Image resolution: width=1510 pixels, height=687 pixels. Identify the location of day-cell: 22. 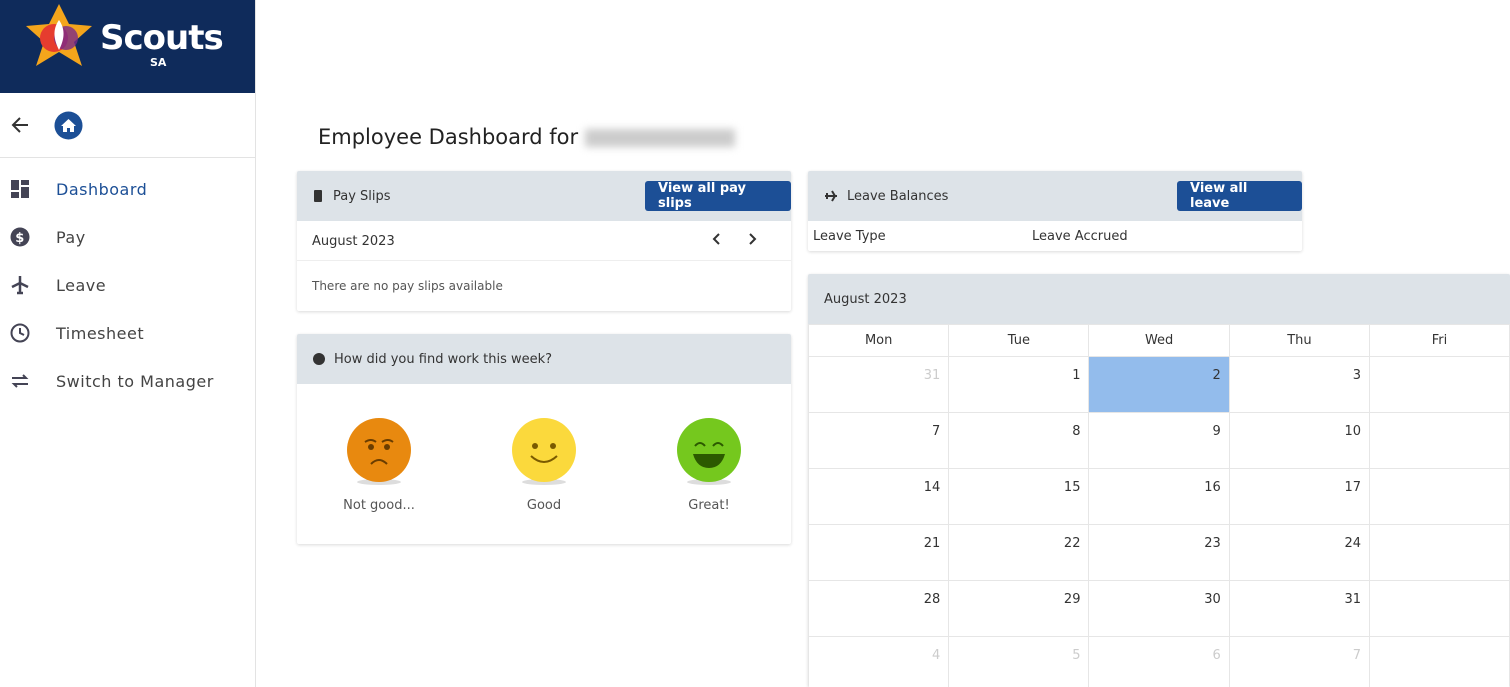
(1019, 552).